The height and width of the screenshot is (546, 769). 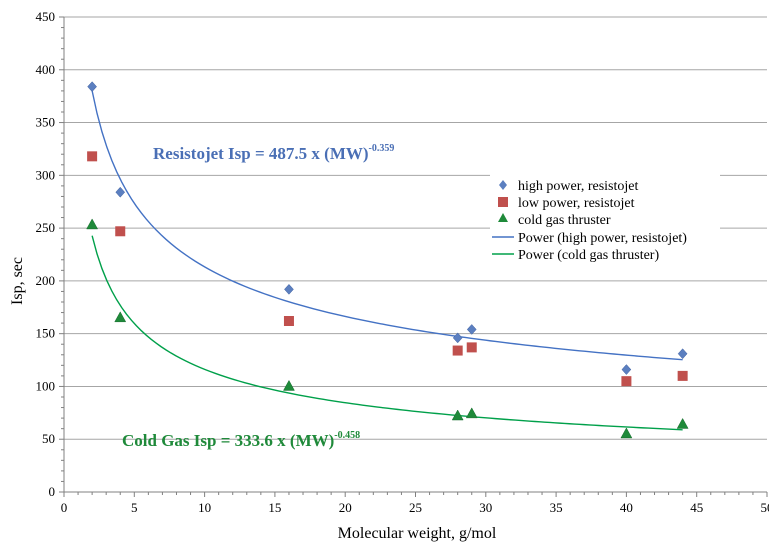 What do you see at coordinates (46, 174) in the screenshot?
I see `y-tick-label: 300` at bounding box center [46, 174].